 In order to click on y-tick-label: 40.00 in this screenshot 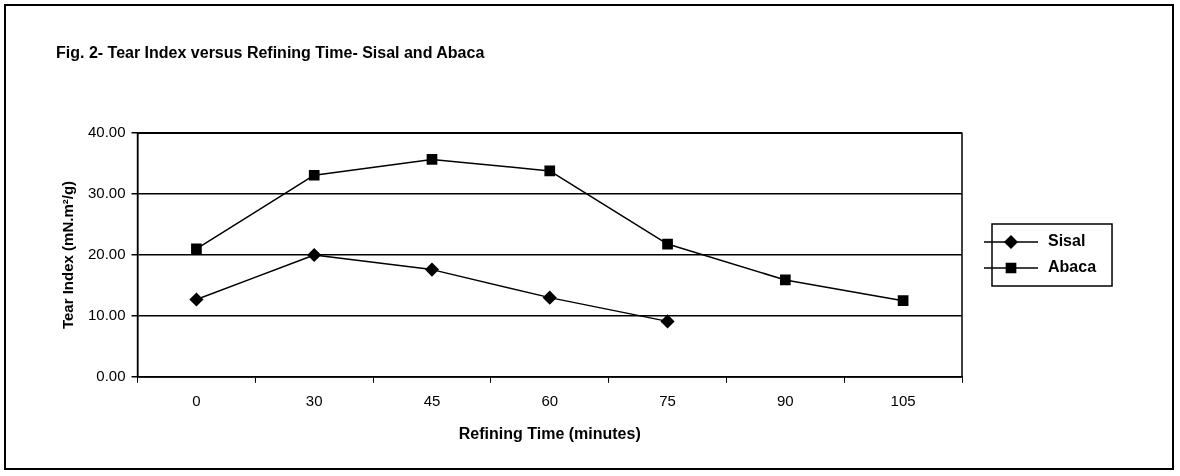, I will do `click(106, 132)`.